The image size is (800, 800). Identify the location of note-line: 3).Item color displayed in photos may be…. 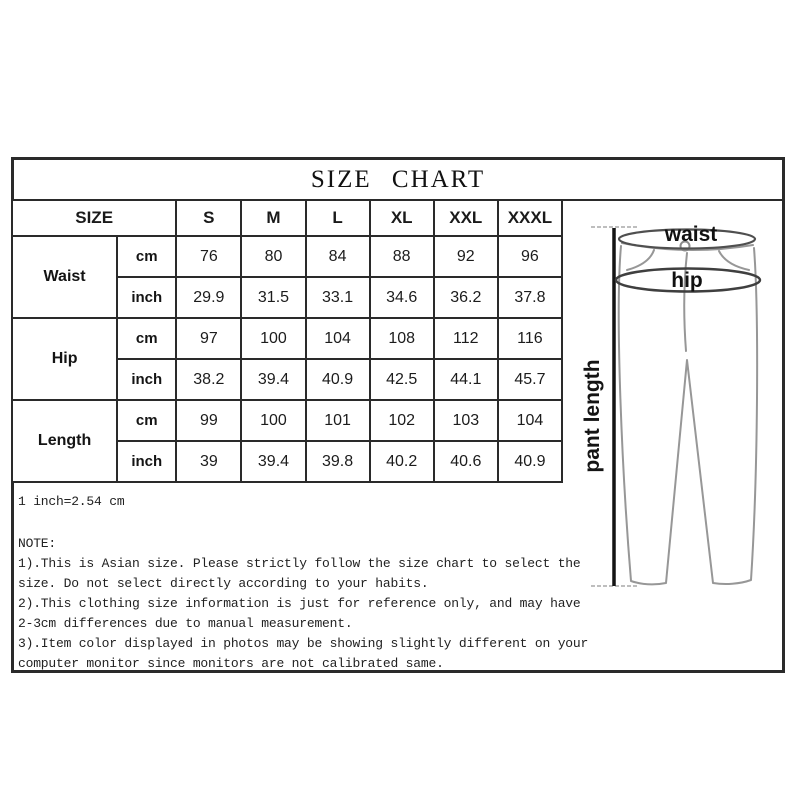
(303, 643).